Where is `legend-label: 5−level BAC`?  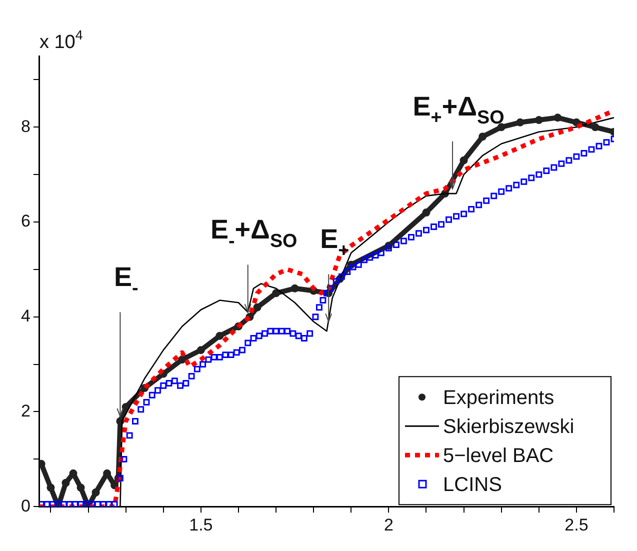 legend-label: 5−level BAC is located at coordinates (498, 456).